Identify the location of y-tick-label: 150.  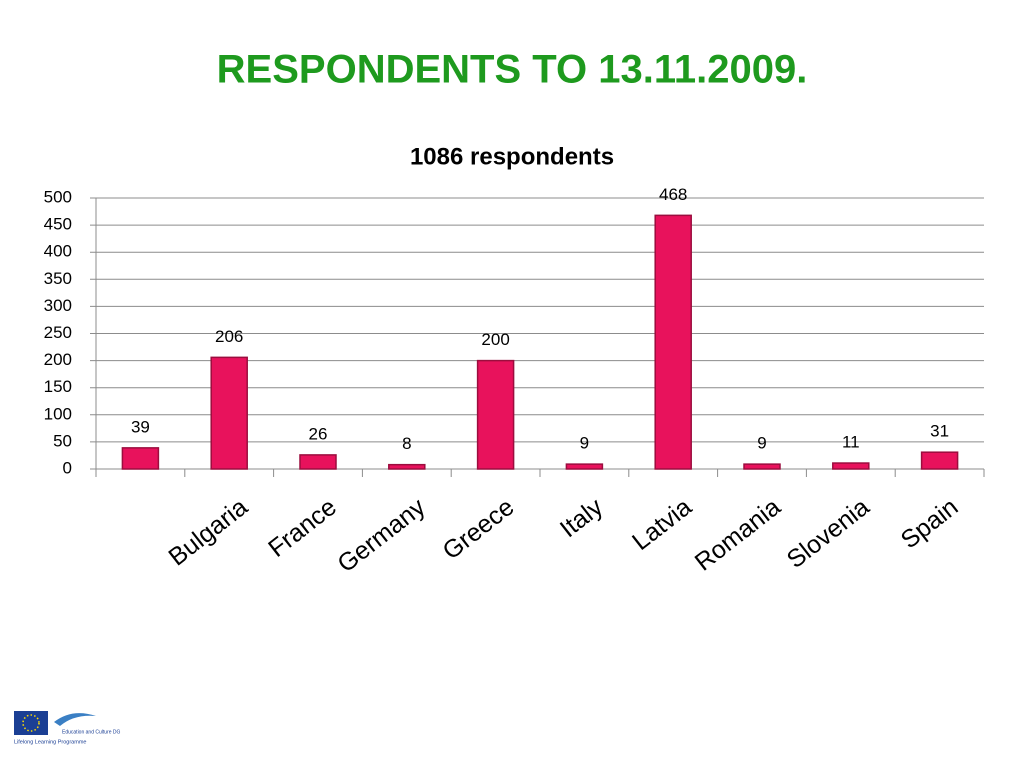
(58, 386).